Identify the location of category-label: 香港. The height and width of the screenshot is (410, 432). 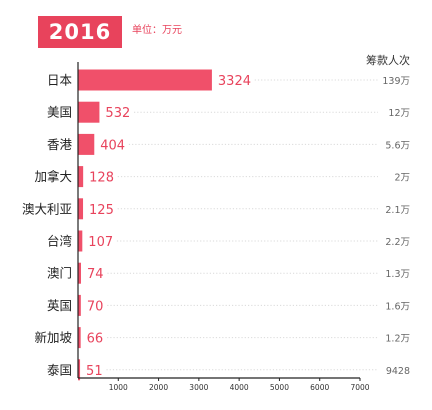
(60, 144).